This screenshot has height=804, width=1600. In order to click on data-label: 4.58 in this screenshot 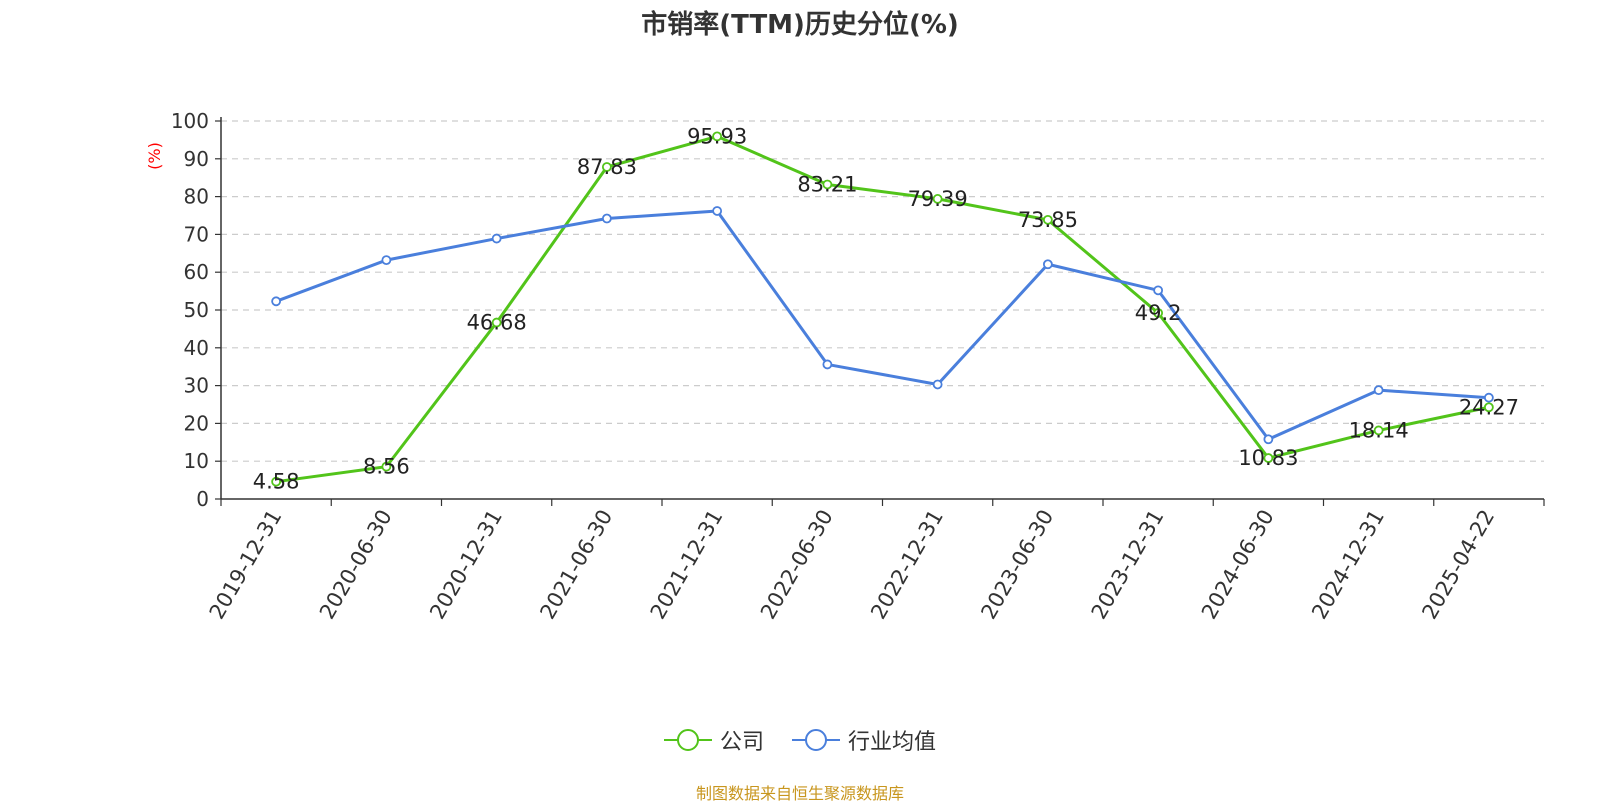, I will do `click(276, 482)`.